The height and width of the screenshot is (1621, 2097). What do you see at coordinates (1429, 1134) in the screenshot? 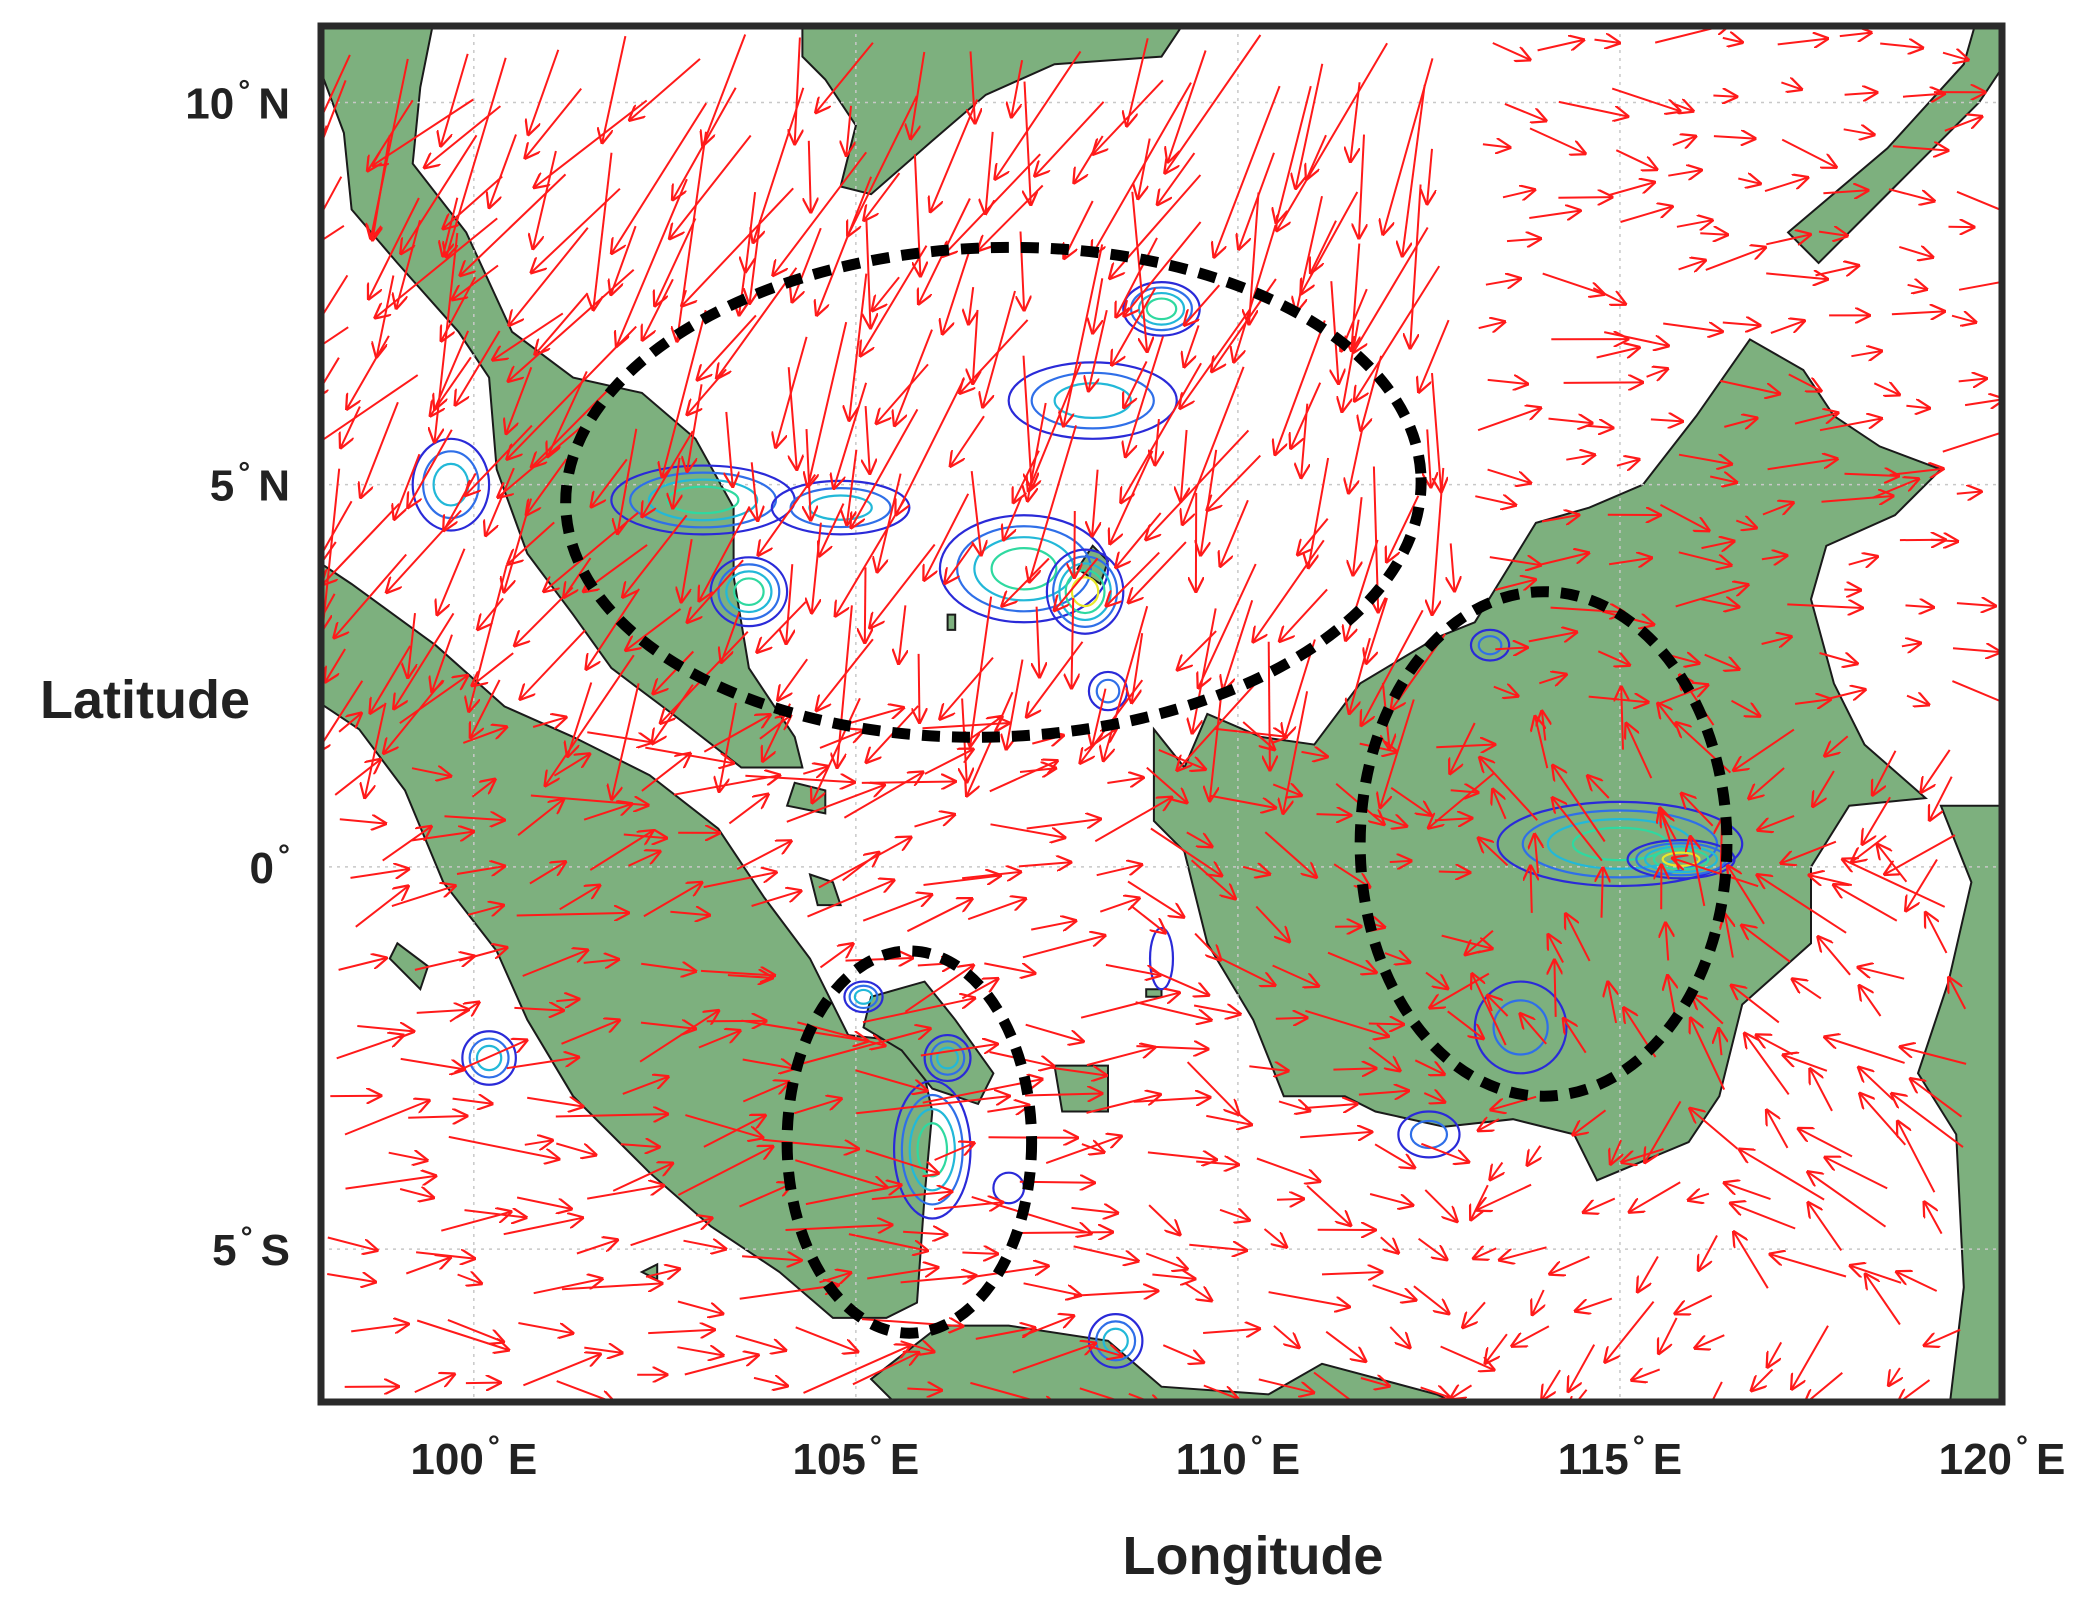
I see `precip-contour` at bounding box center [1429, 1134].